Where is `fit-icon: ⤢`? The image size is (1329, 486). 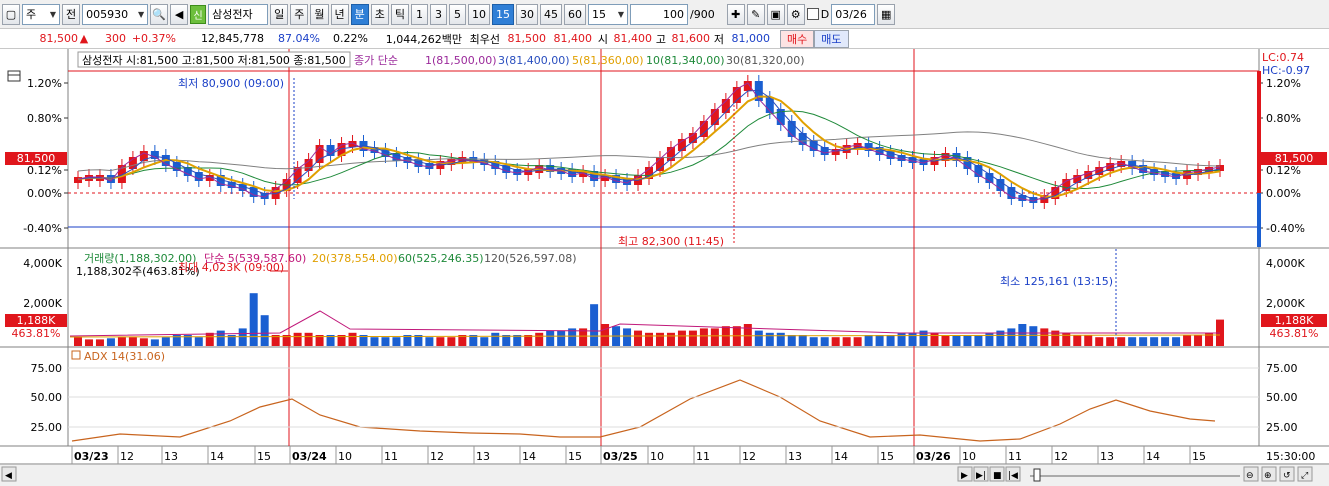
fit-icon: ⤢ is located at coordinates (1304, 476).